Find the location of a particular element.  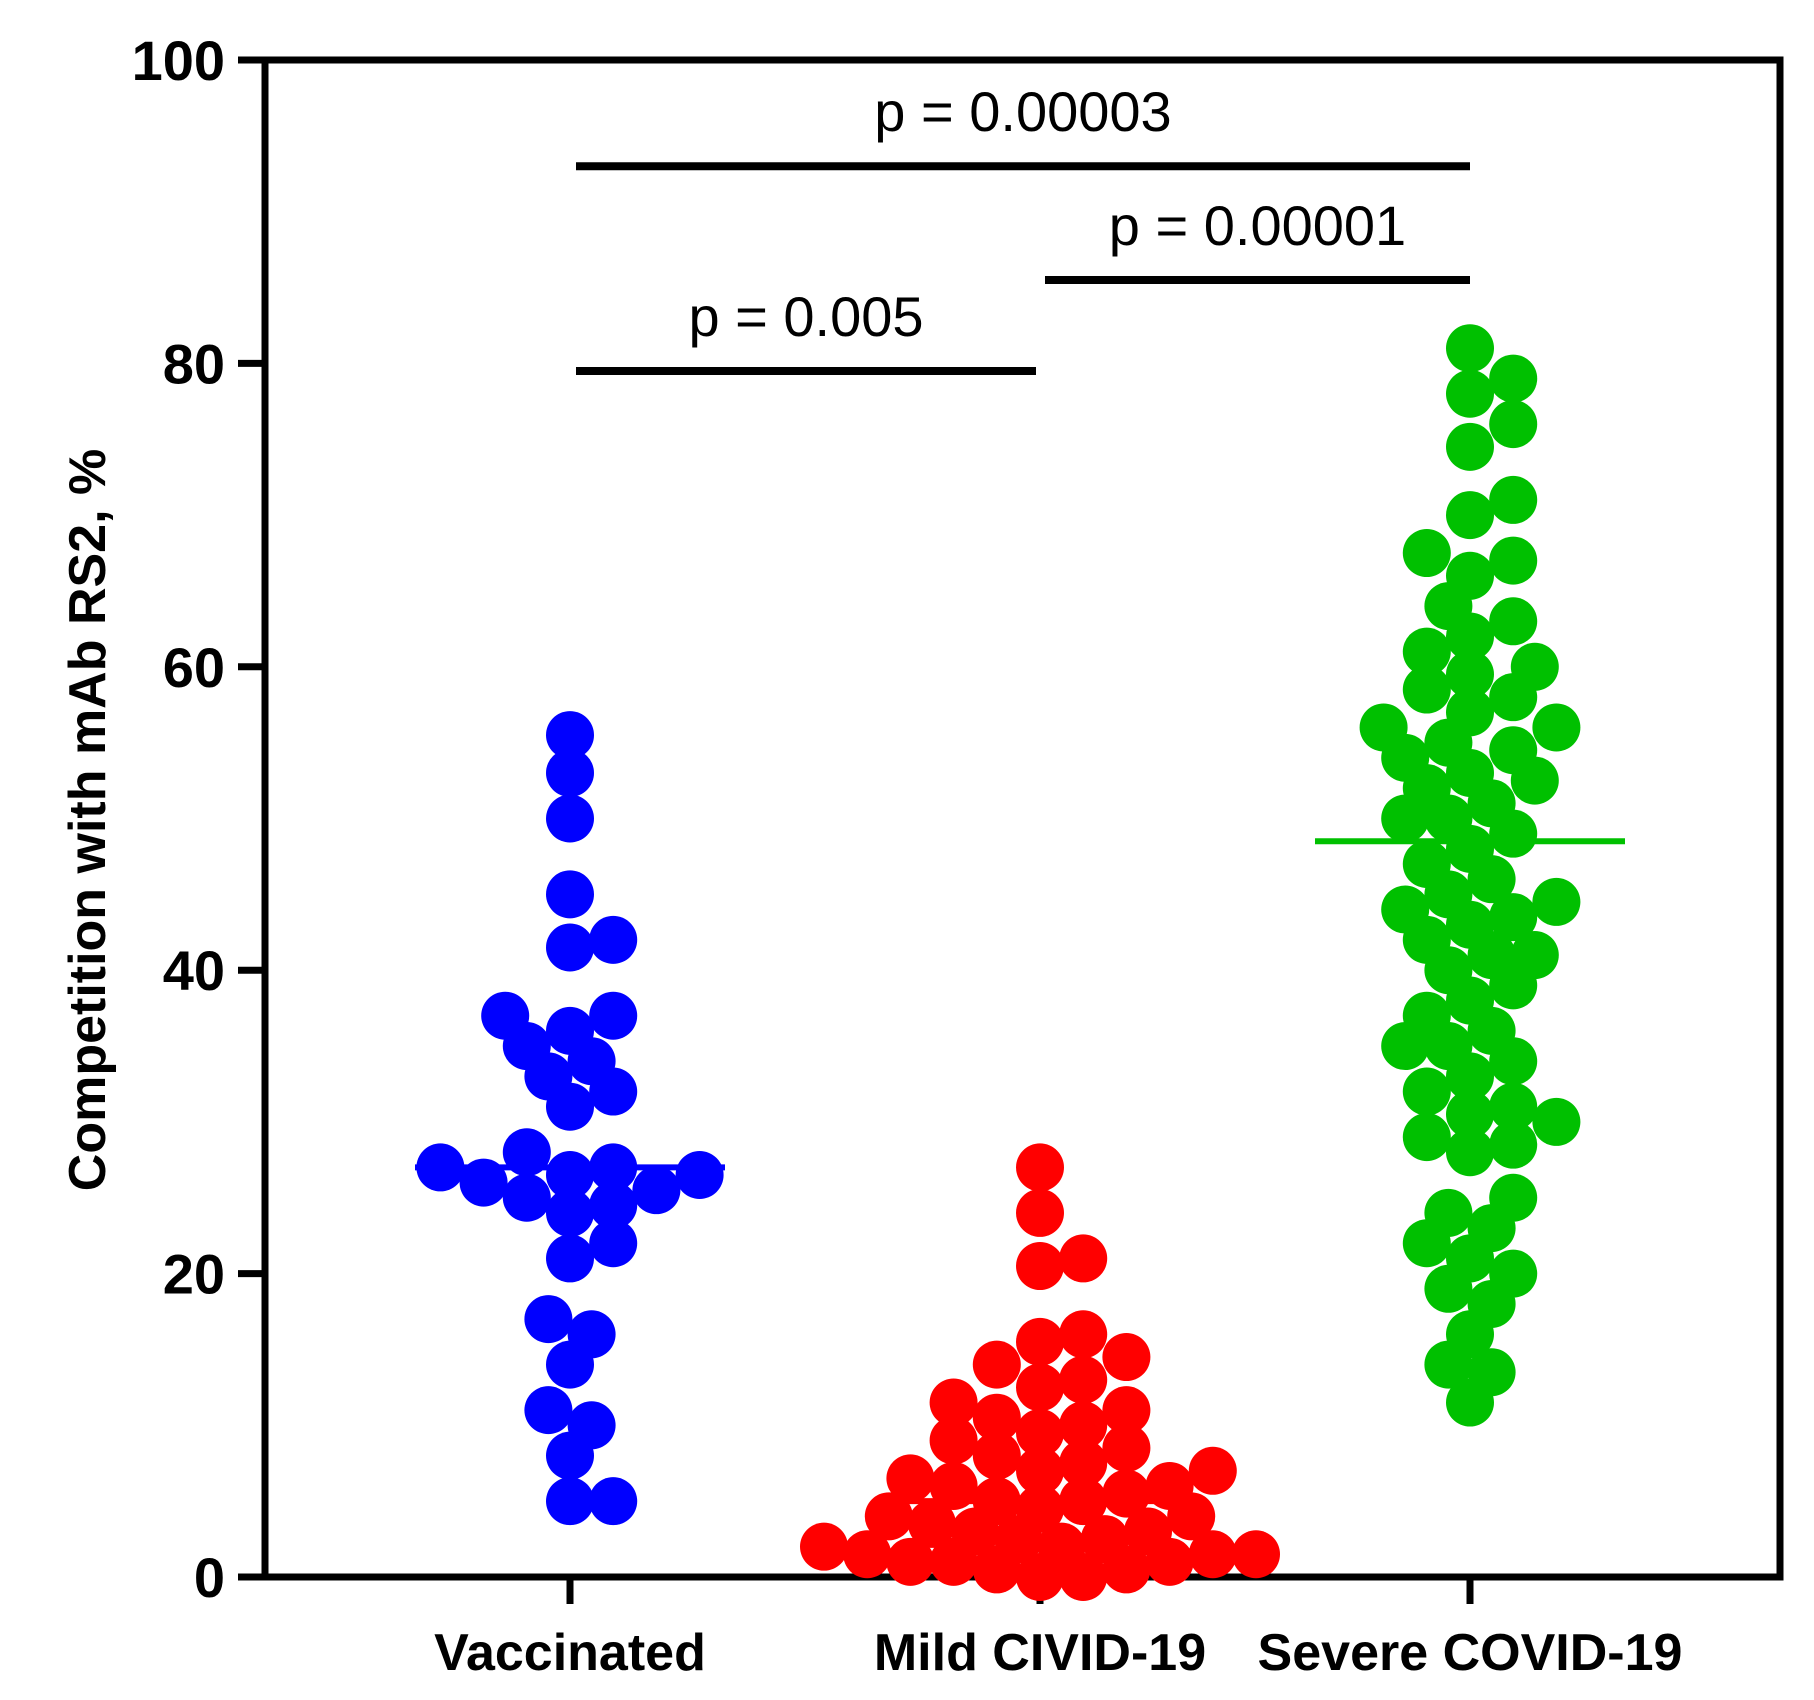

significance-bars: p = 0.00003 p = 0.00001 p = 0.005 is located at coordinates (1023, 227).